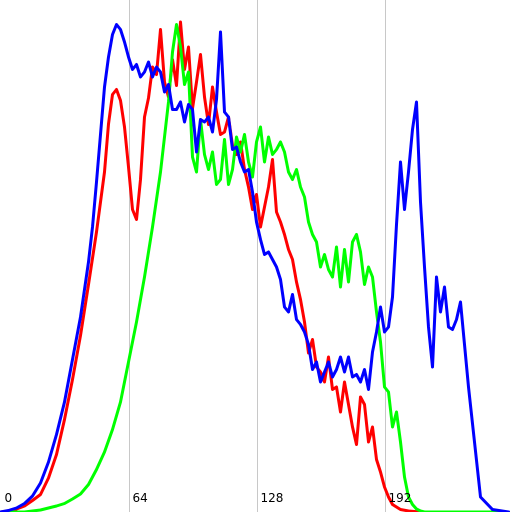 Image resolution: width=512 pixels, height=512 pixels. I want to click on x-tick-label: 0, so click(9, 498).